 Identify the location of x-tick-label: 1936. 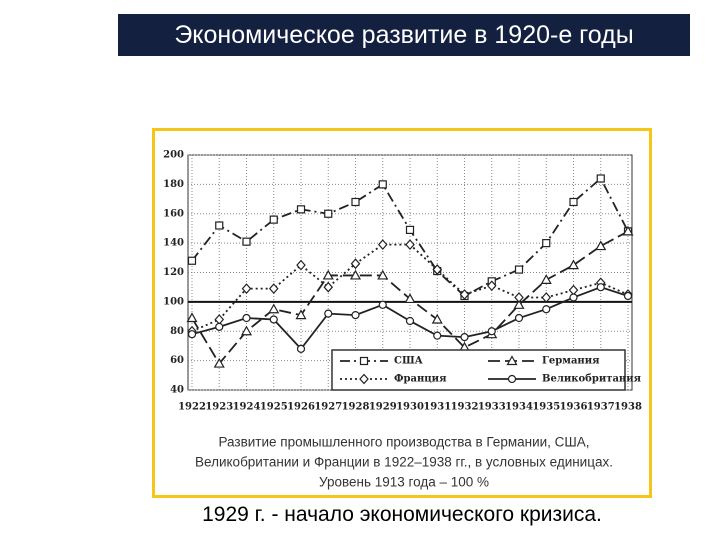
(574, 407).